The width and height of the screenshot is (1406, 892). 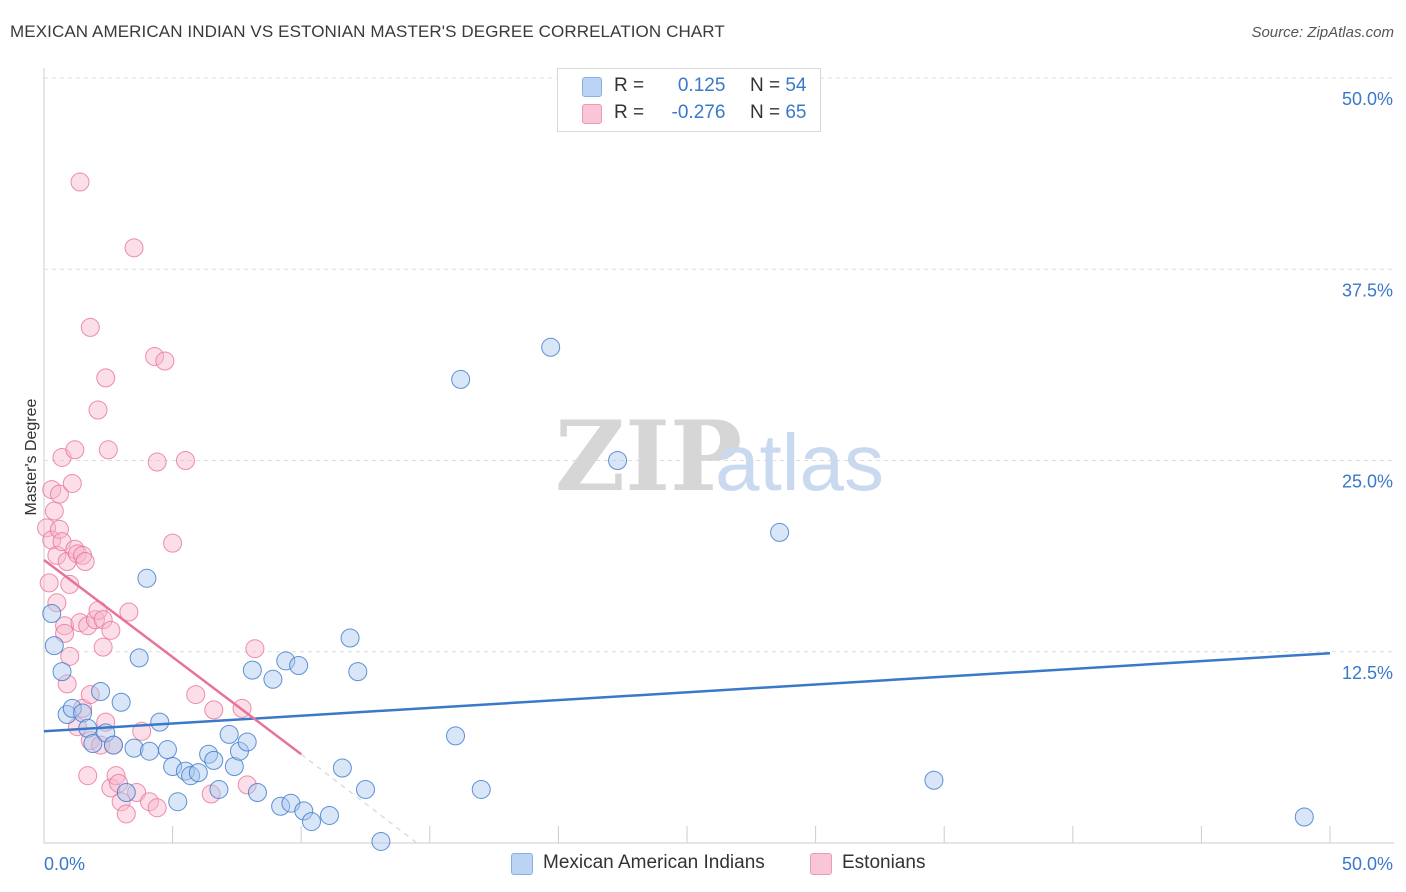 What do you see at coordinates (648, 456) in the screenshot?
I see `watermark-zip: ZIP` at bounding box center [648, 456].